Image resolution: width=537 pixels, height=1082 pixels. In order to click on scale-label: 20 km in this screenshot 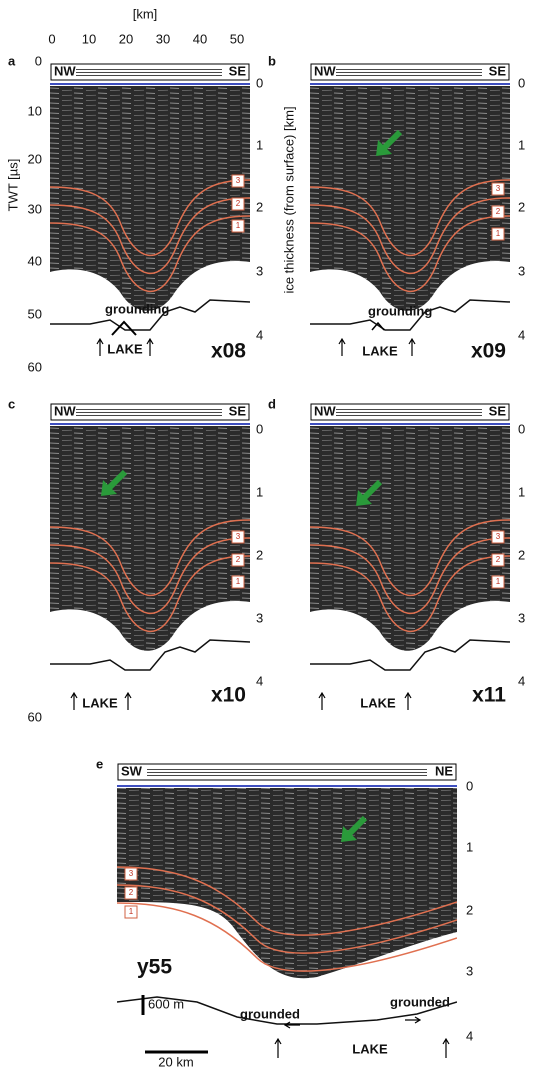, I will do `click(175, 1061)`.